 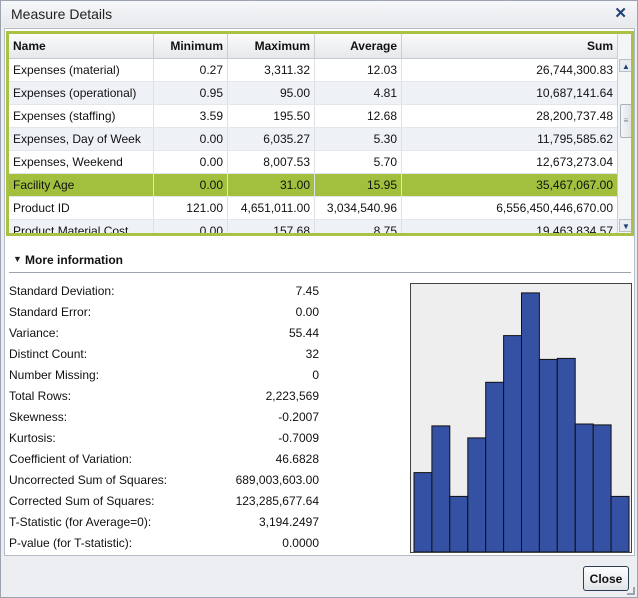 I want to click on stat-row: Corrected Sum of Squares: 123,285,677.64, so click(x=164, y=501).